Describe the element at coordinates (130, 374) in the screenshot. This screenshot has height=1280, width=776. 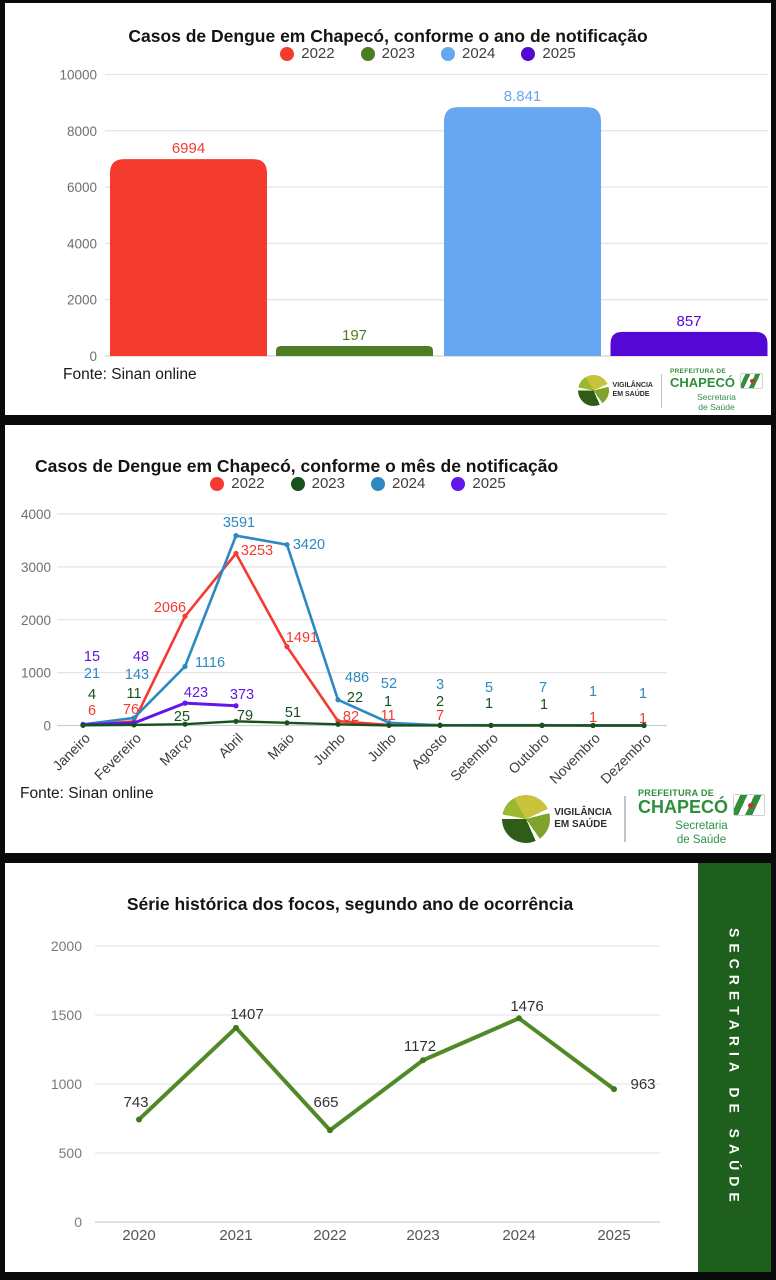
I see `annual-source-note: Fonte: Sinan online` at that location.